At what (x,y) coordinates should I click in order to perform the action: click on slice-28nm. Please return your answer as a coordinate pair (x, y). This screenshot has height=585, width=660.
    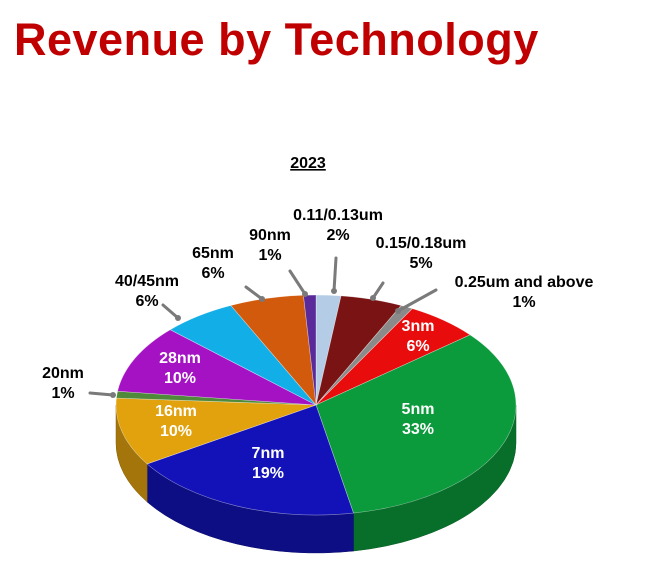
    Looking at the image, I should click on (217, 367).